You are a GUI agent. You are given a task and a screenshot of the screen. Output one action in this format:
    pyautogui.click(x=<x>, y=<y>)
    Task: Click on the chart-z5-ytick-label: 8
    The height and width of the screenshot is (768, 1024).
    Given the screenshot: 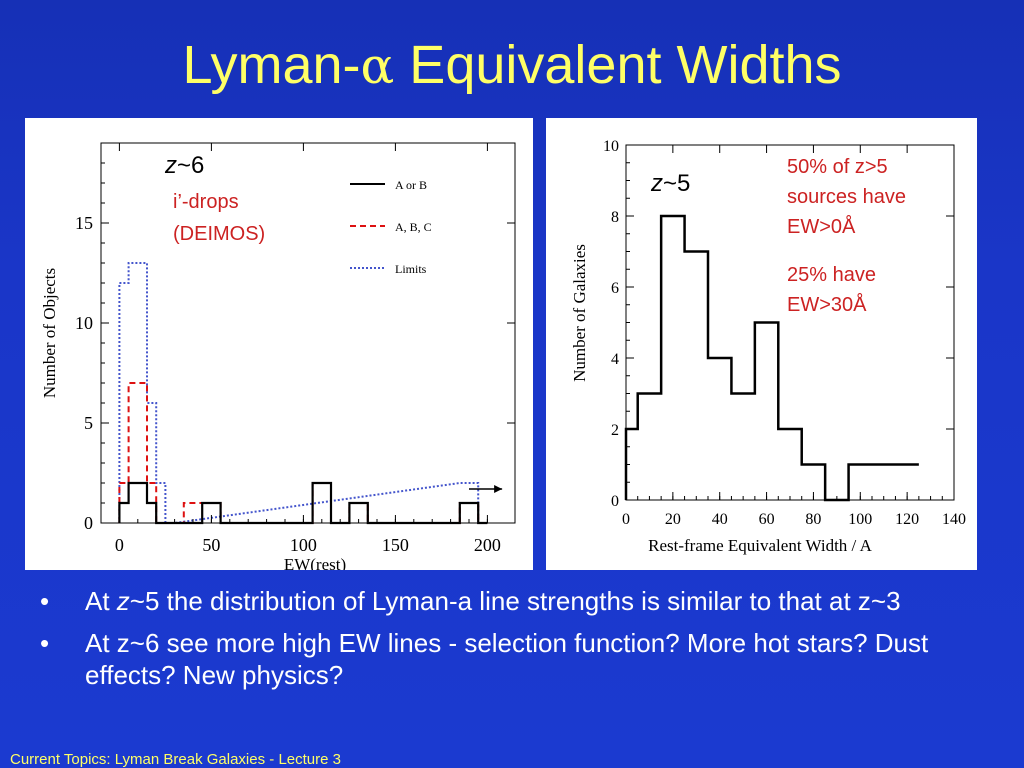 What is the action you would take?
    pyautogui.click(x=615, y=217)
    